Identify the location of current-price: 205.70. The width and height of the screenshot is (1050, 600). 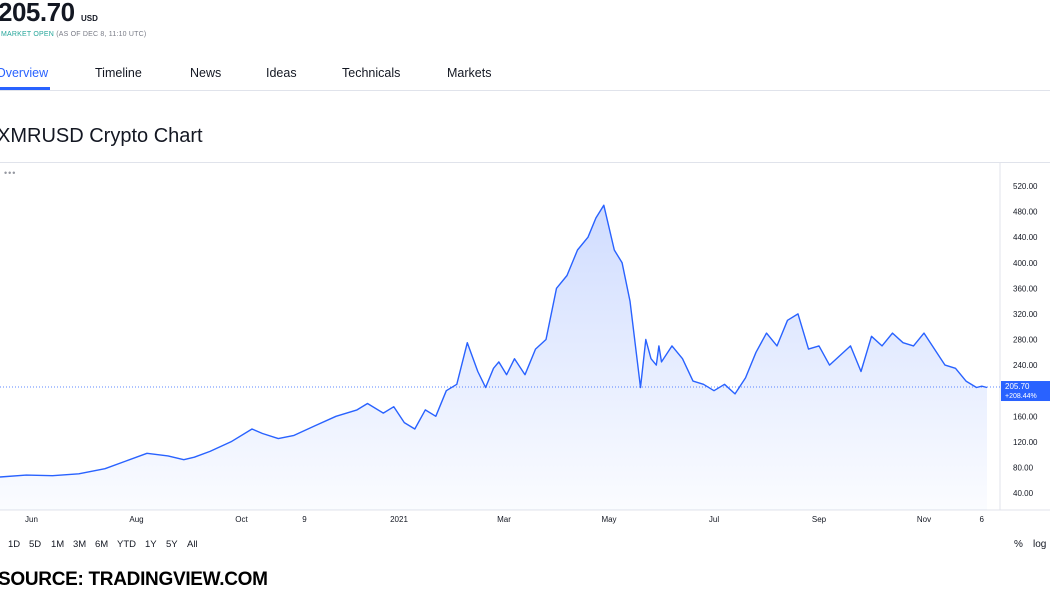
(37, 13).